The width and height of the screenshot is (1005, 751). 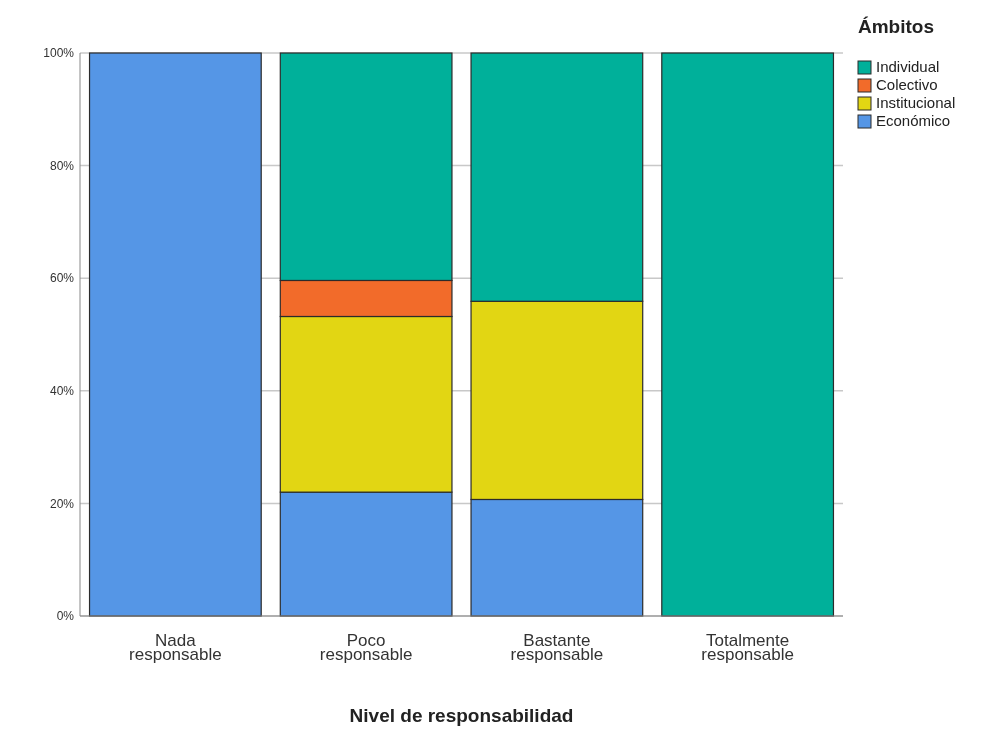 What do you see at coordinates (916, 102) in the screenshot?
I see `legend-label: Institucional` at bounding box center [916, 102].